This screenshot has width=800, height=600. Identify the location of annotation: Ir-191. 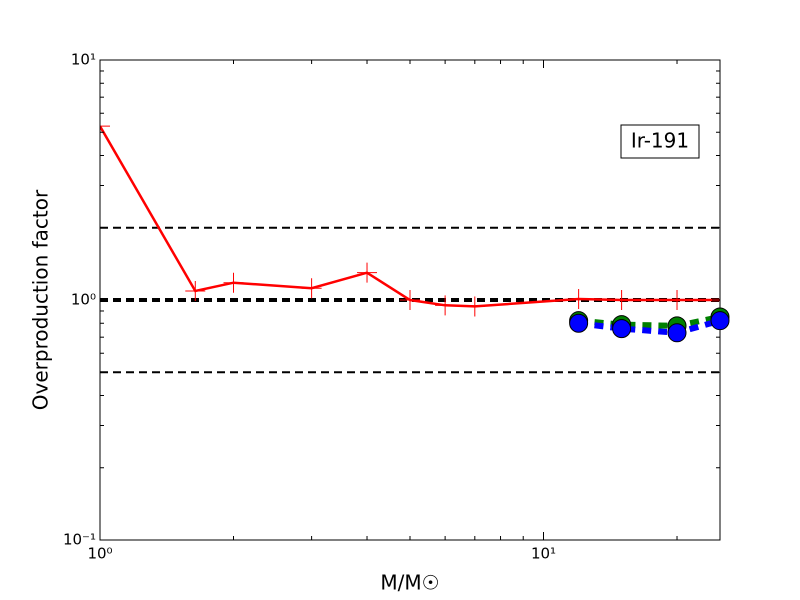
(660, 141).